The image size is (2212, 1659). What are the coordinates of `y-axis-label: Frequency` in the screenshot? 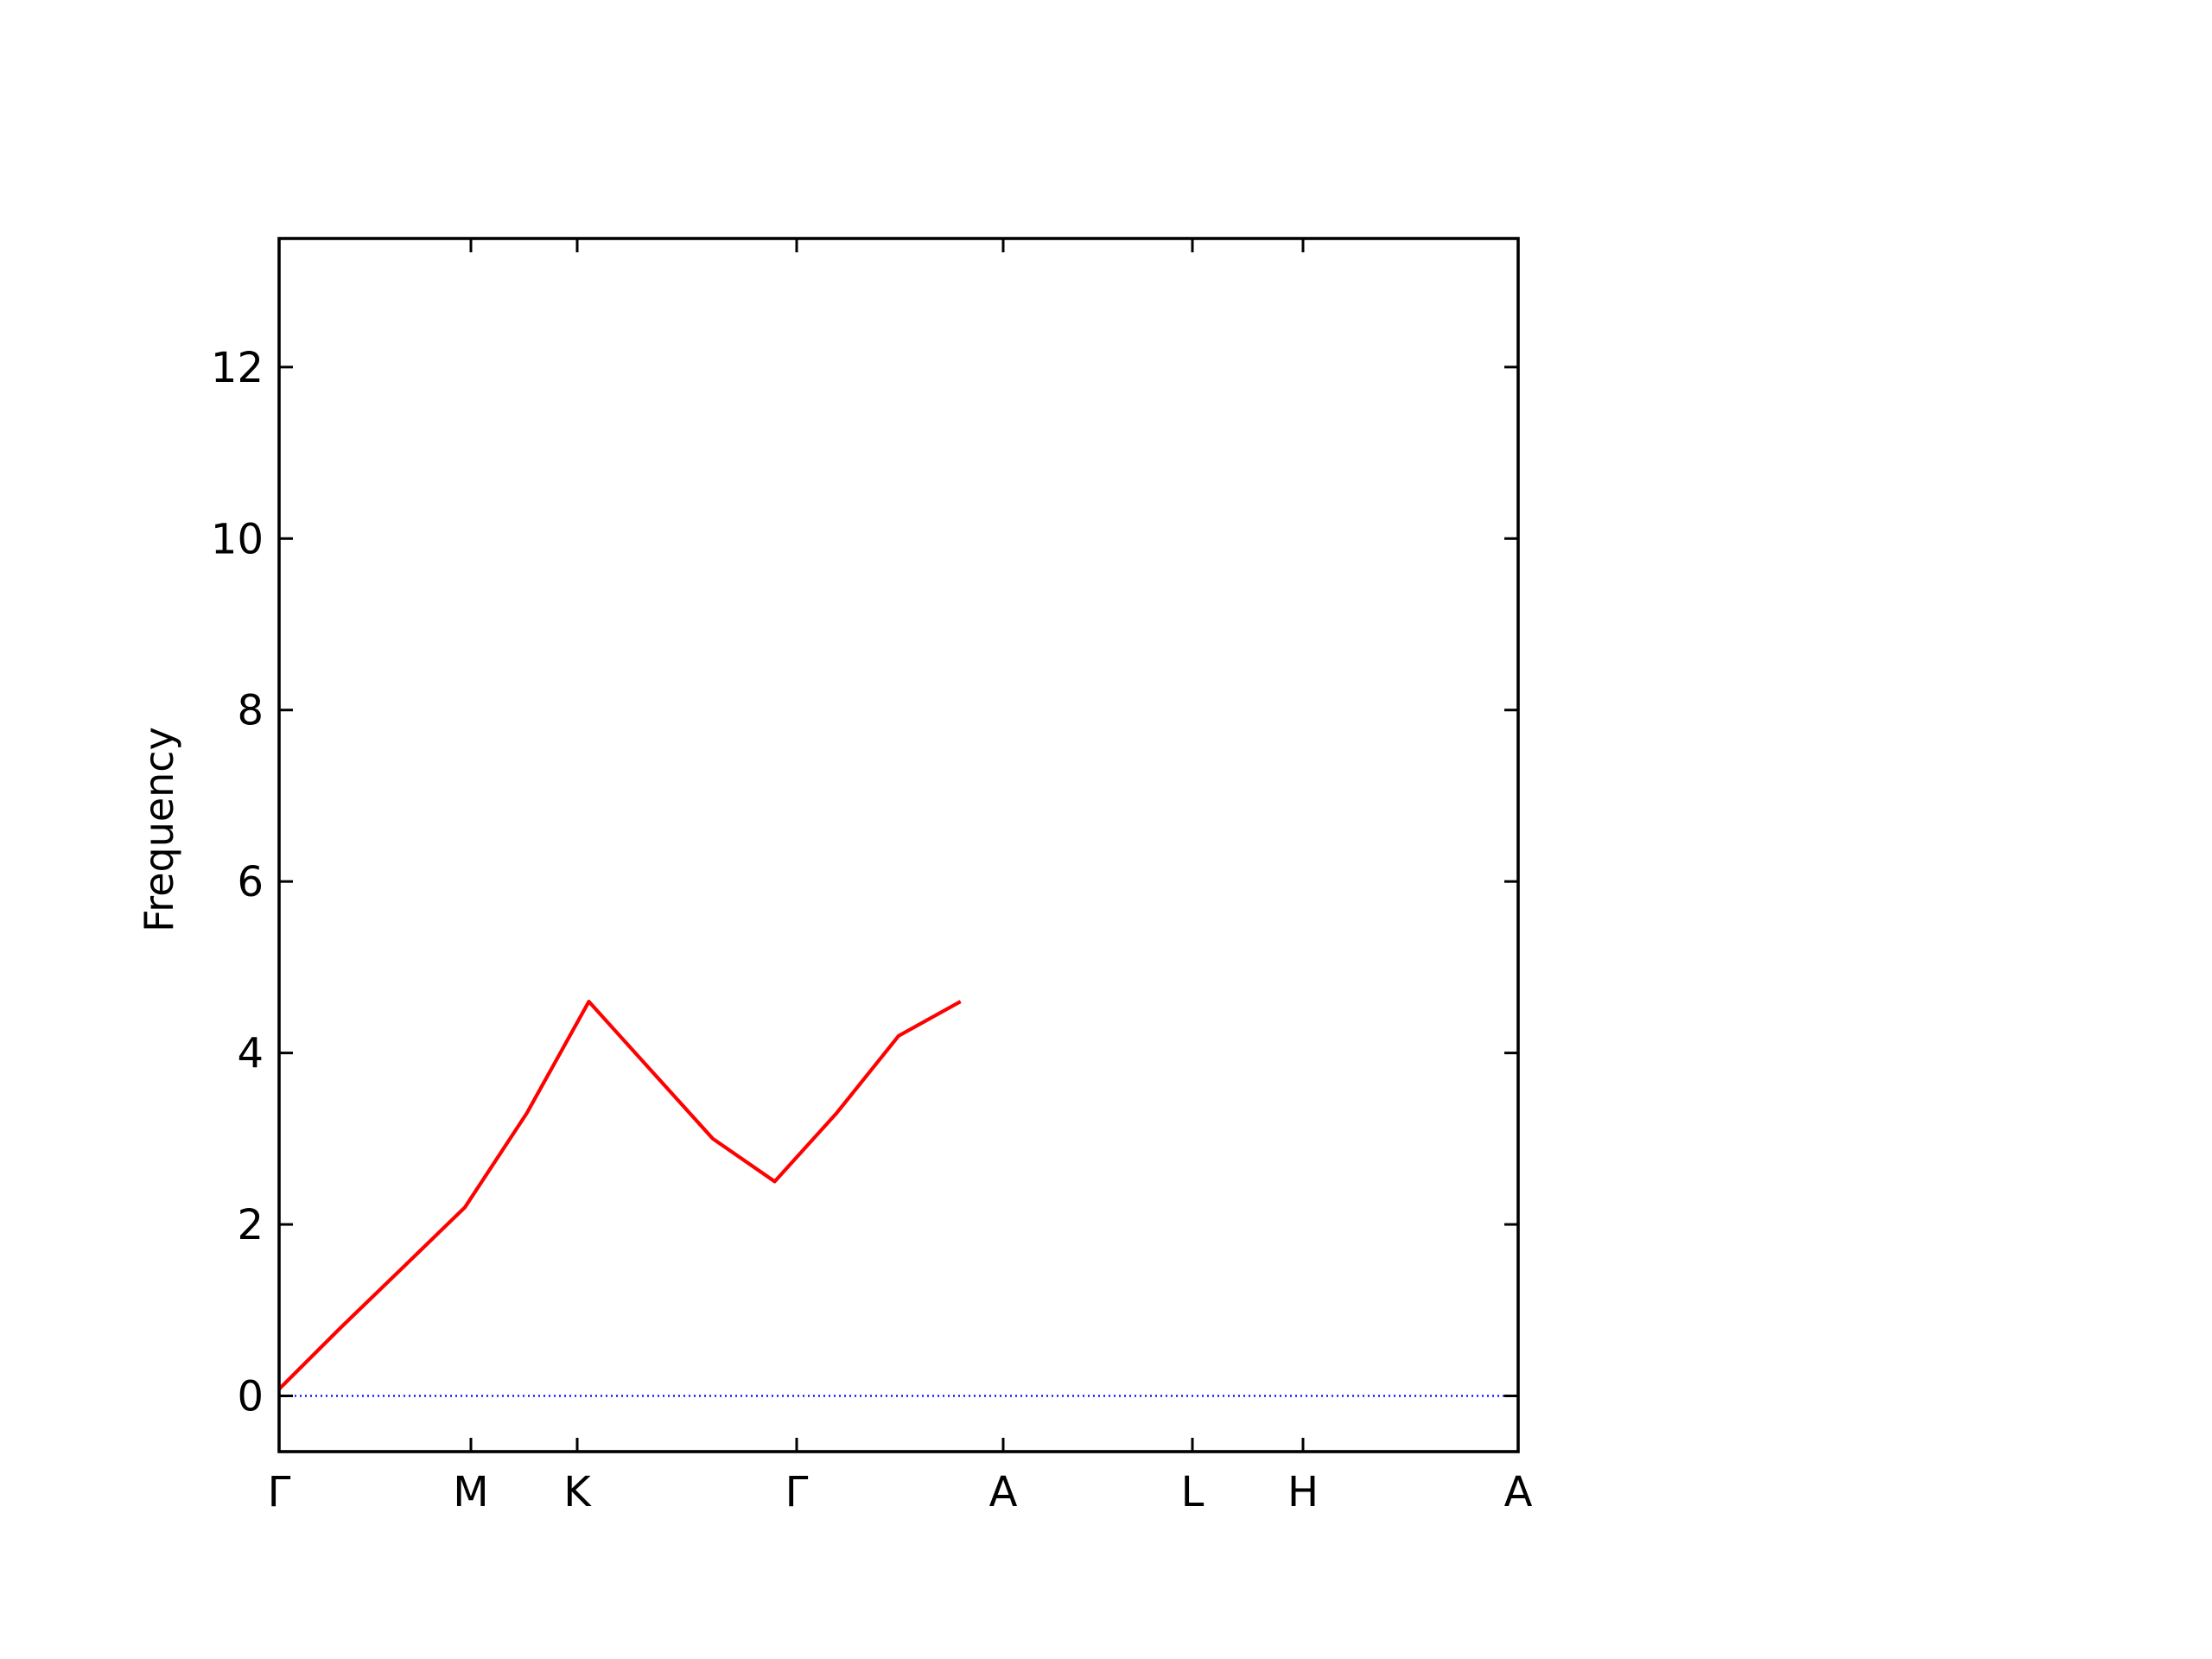 It's located at (159, 829).